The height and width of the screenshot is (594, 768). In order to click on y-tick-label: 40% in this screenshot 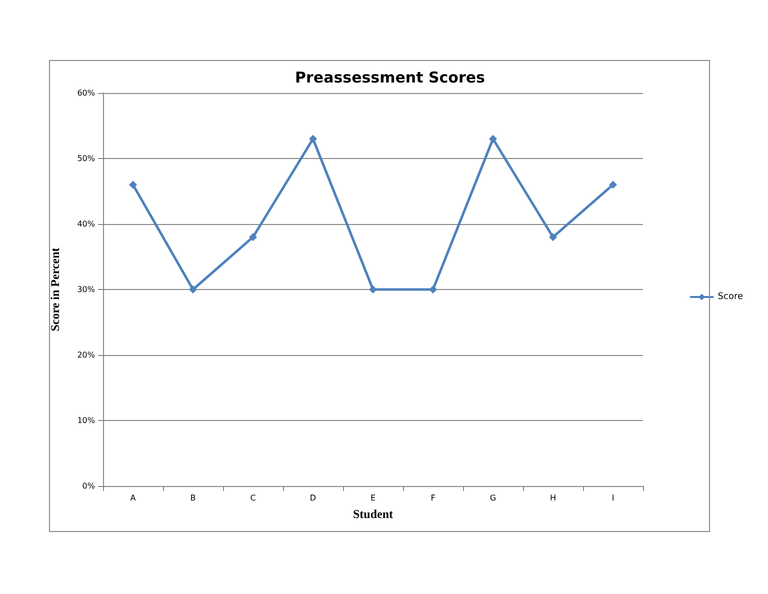, I will do `click(86, 224)`.